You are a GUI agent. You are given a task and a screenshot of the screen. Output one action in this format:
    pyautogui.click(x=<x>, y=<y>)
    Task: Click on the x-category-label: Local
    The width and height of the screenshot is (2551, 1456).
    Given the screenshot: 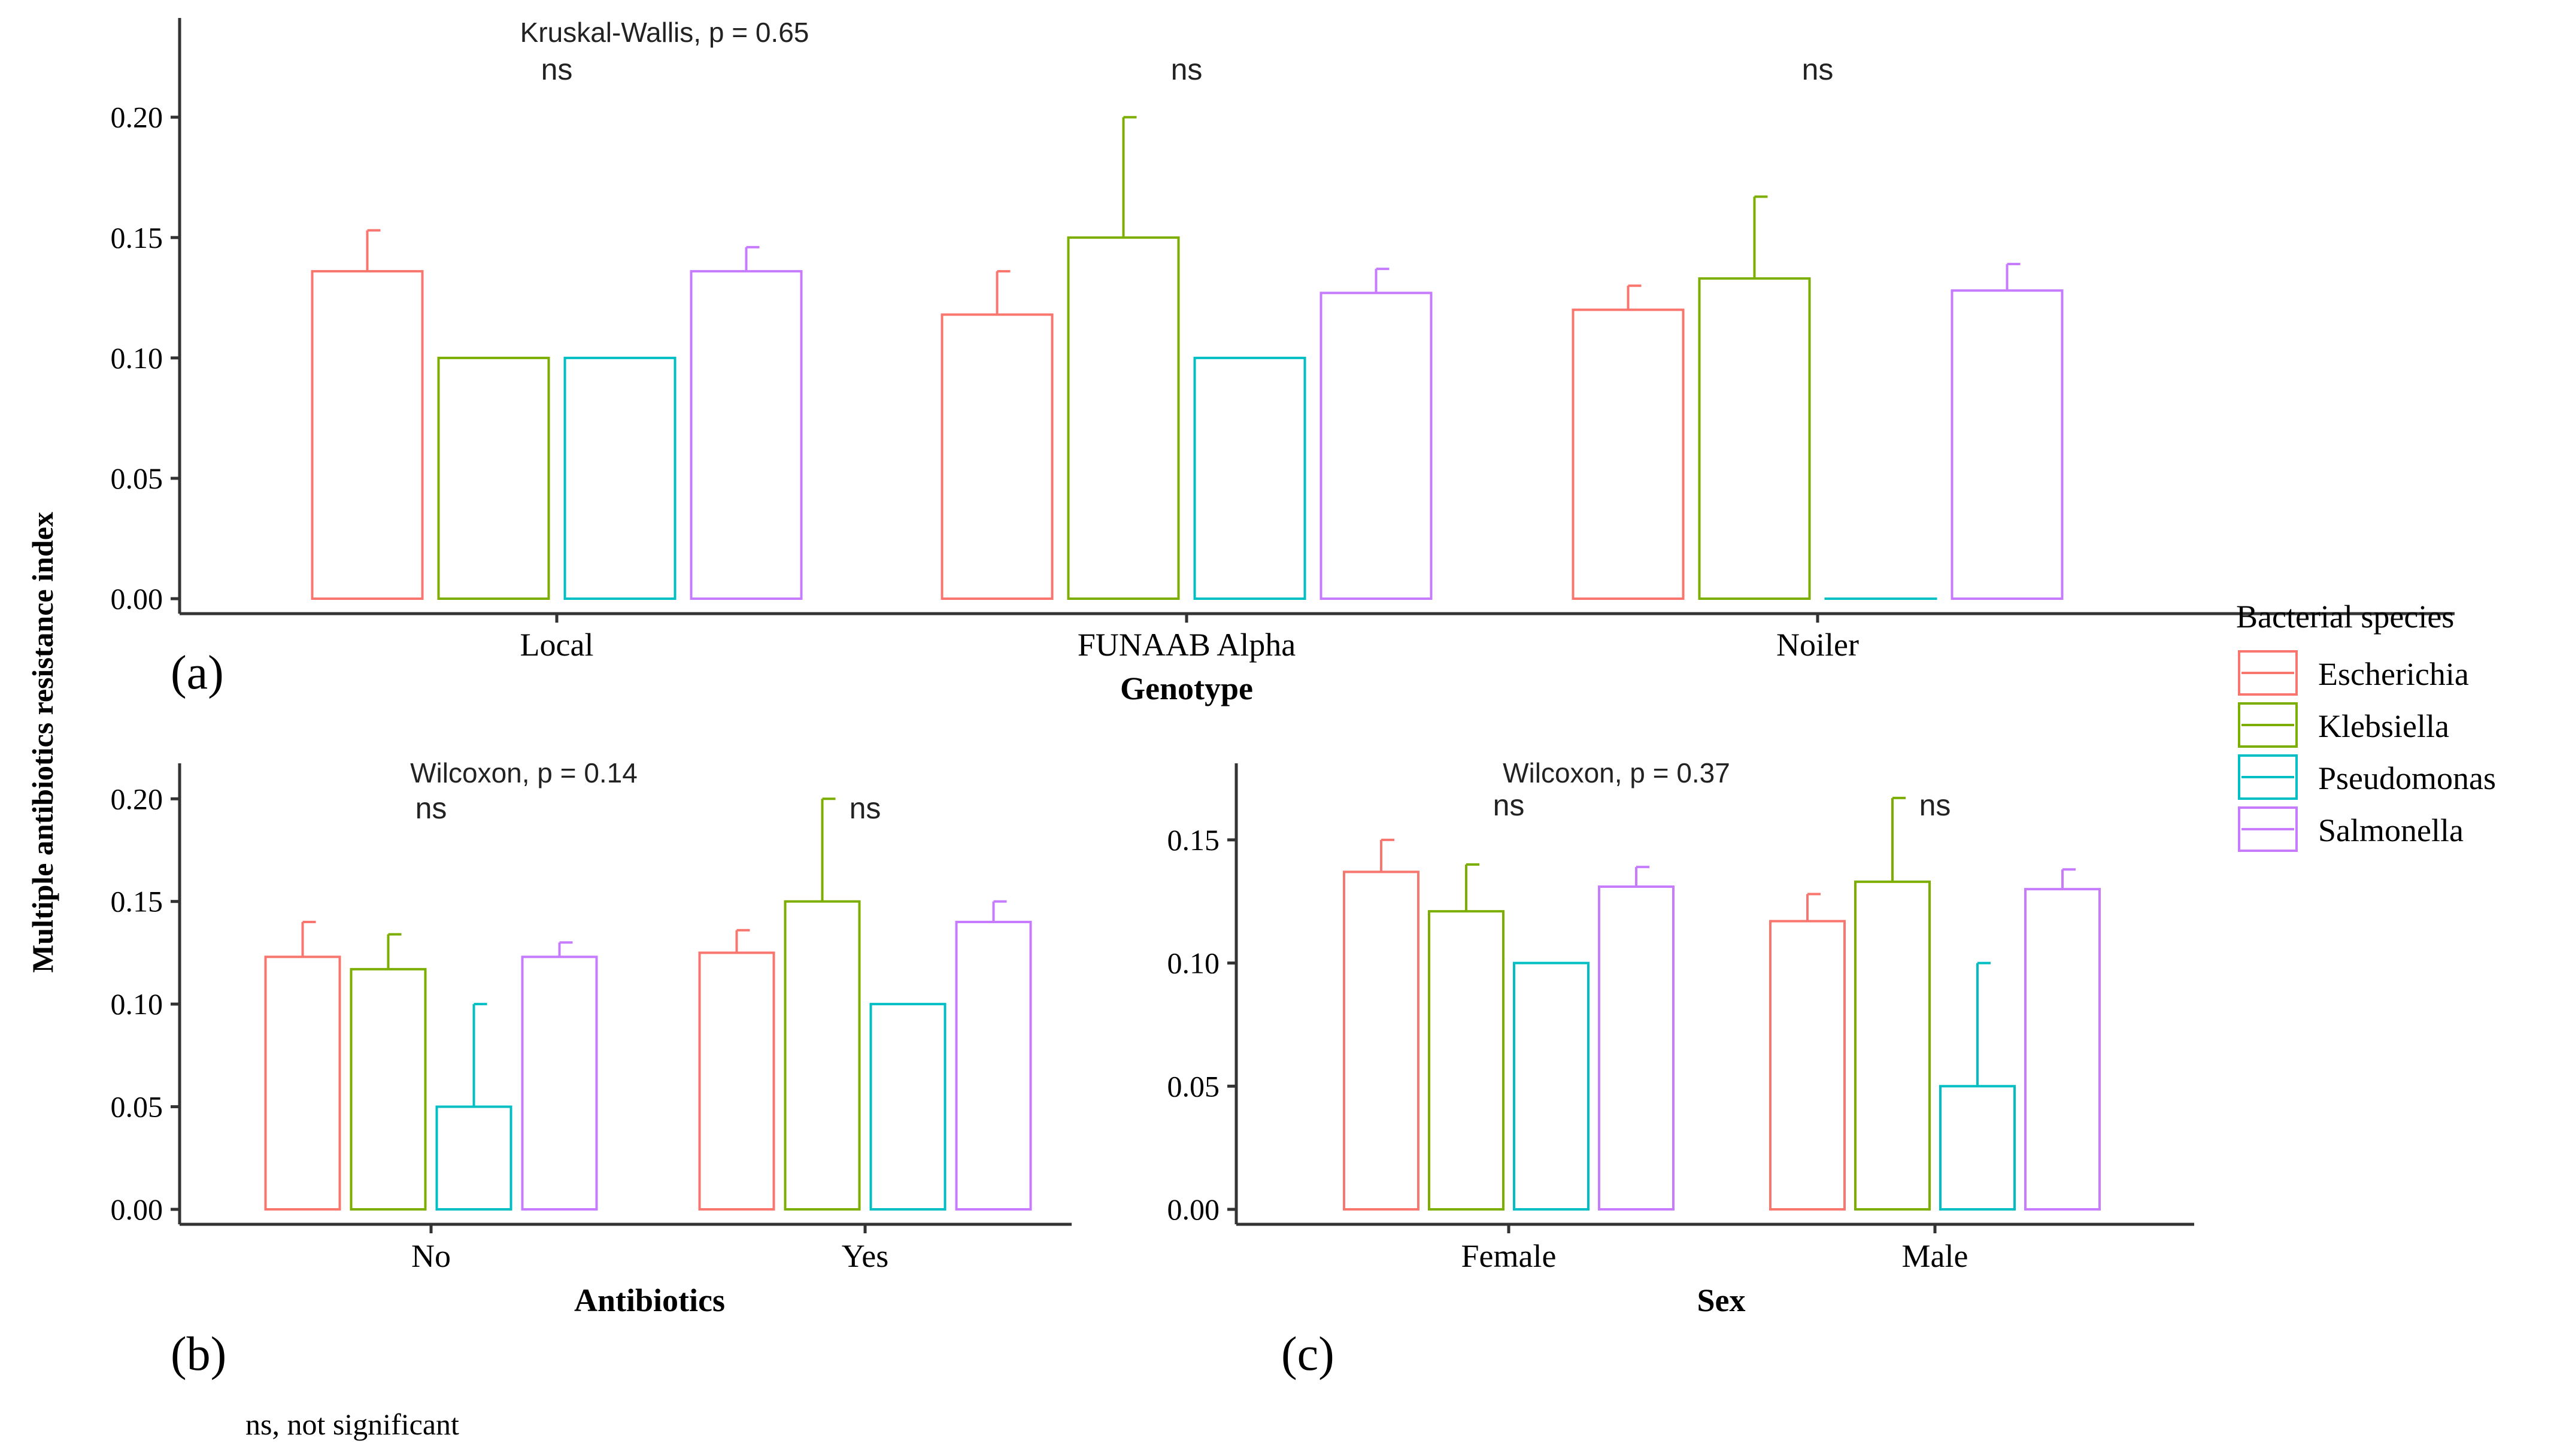 What is the action you would take?
    pyautogui.click(x=557, y=645)
    